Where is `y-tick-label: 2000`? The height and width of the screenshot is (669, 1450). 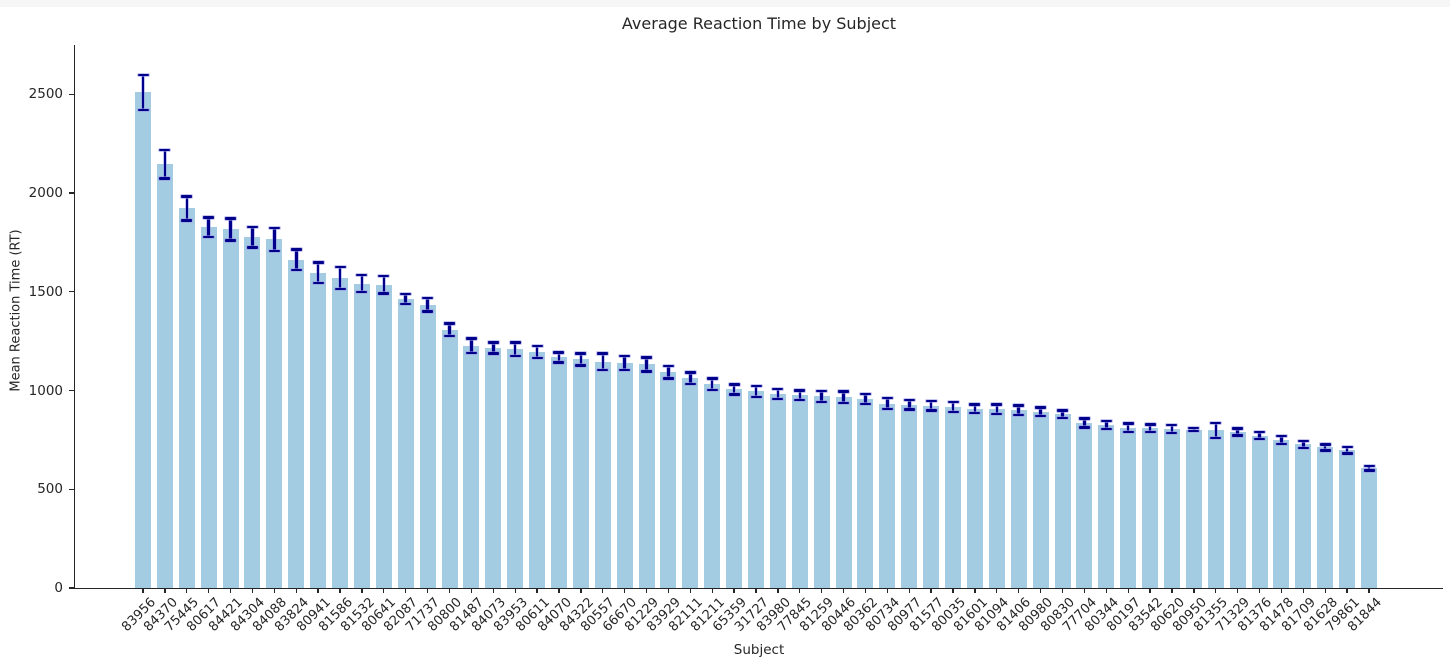
y-tick-label: 2000 is located at coordinates (45, 193).